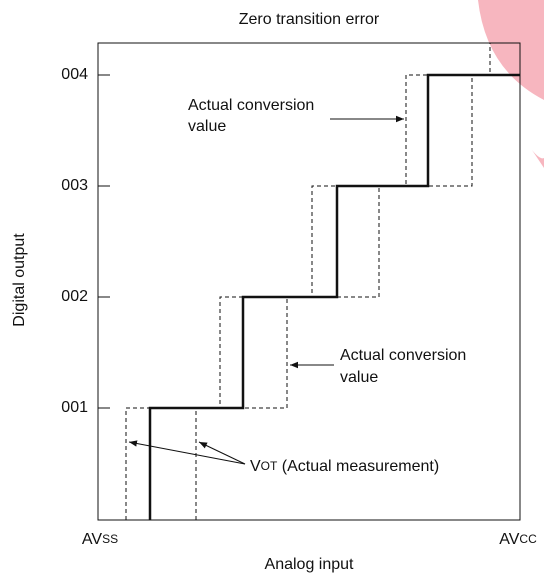 The width and height of the screenshot is (544, 578). What do you see at coordinates (104, 241) in the screenshot?
I see `y-ticks` at bounding box center [104, 241].